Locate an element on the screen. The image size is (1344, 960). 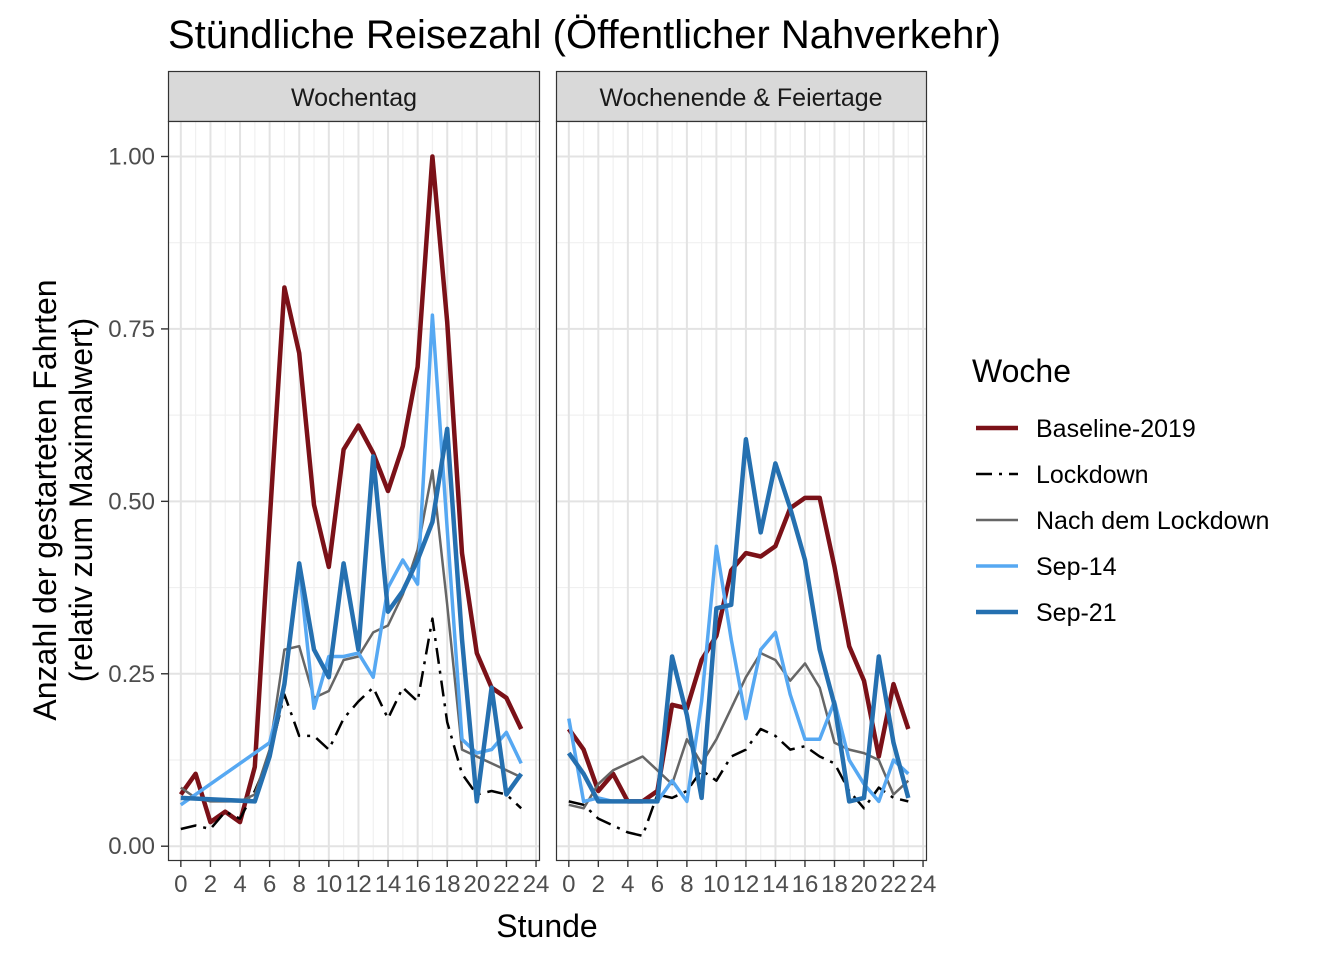
series-line-nach-dem-lockdown is located at coordinates (739, 730).